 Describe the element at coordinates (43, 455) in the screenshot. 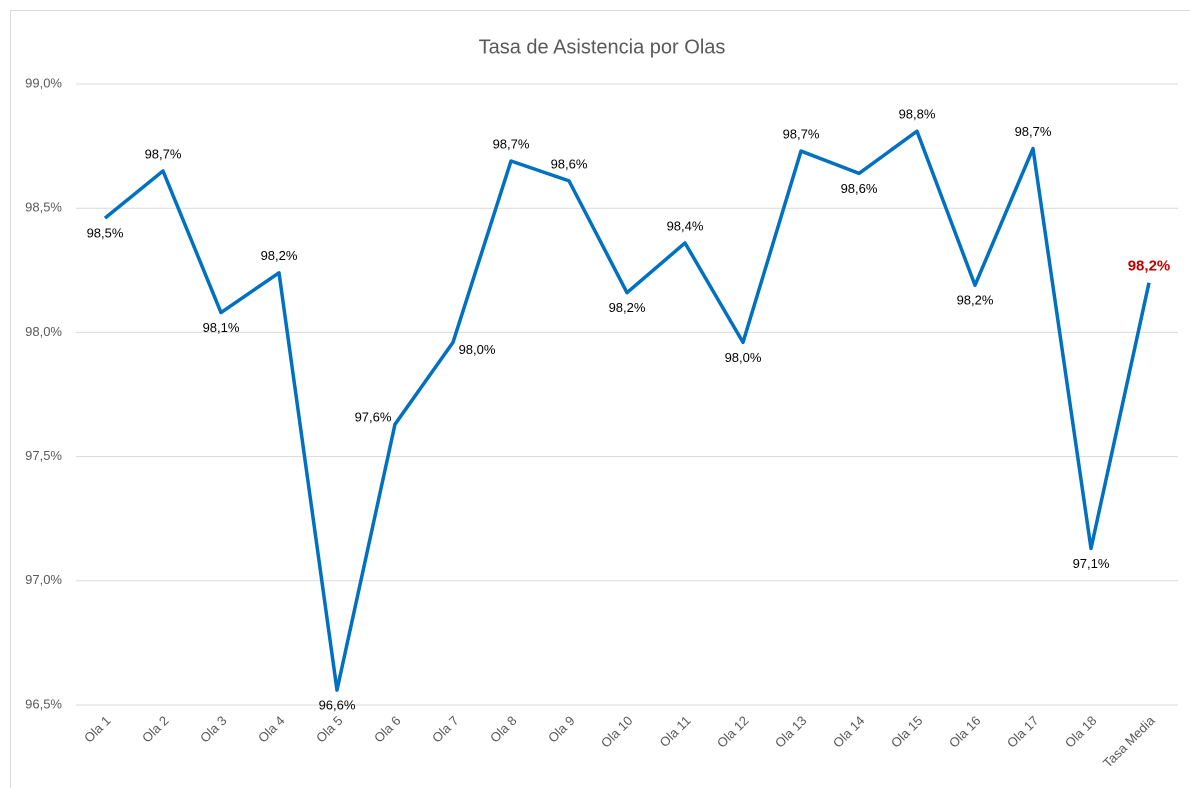

I see `y-tick-label: 97,5%` at that location.